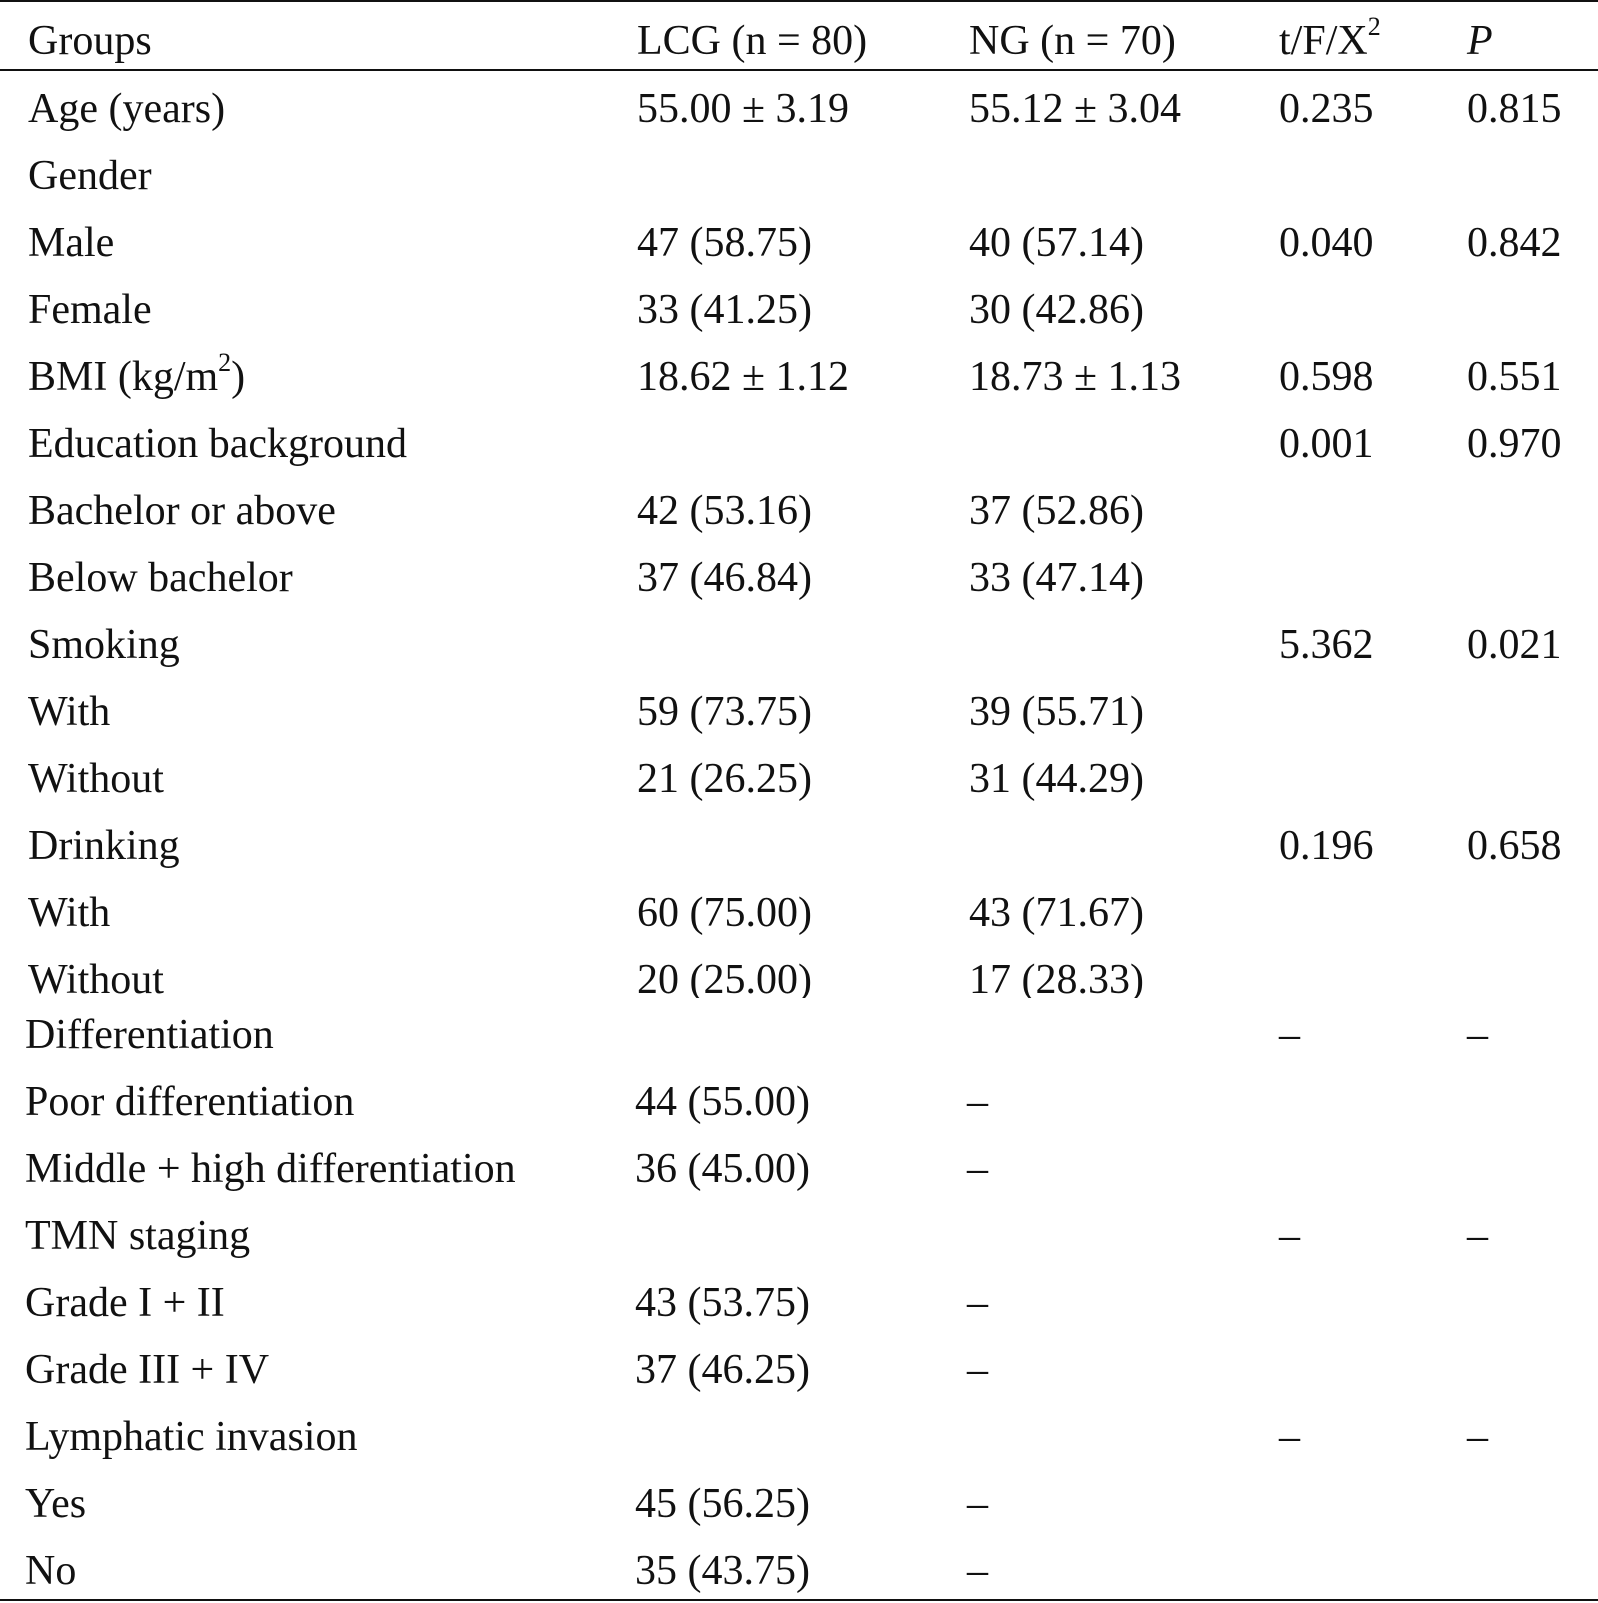  What do you see at coordinates (1326, 846) in the screenshot?
I see `row-stat: 0.196` at bounding box center [1326, 846].